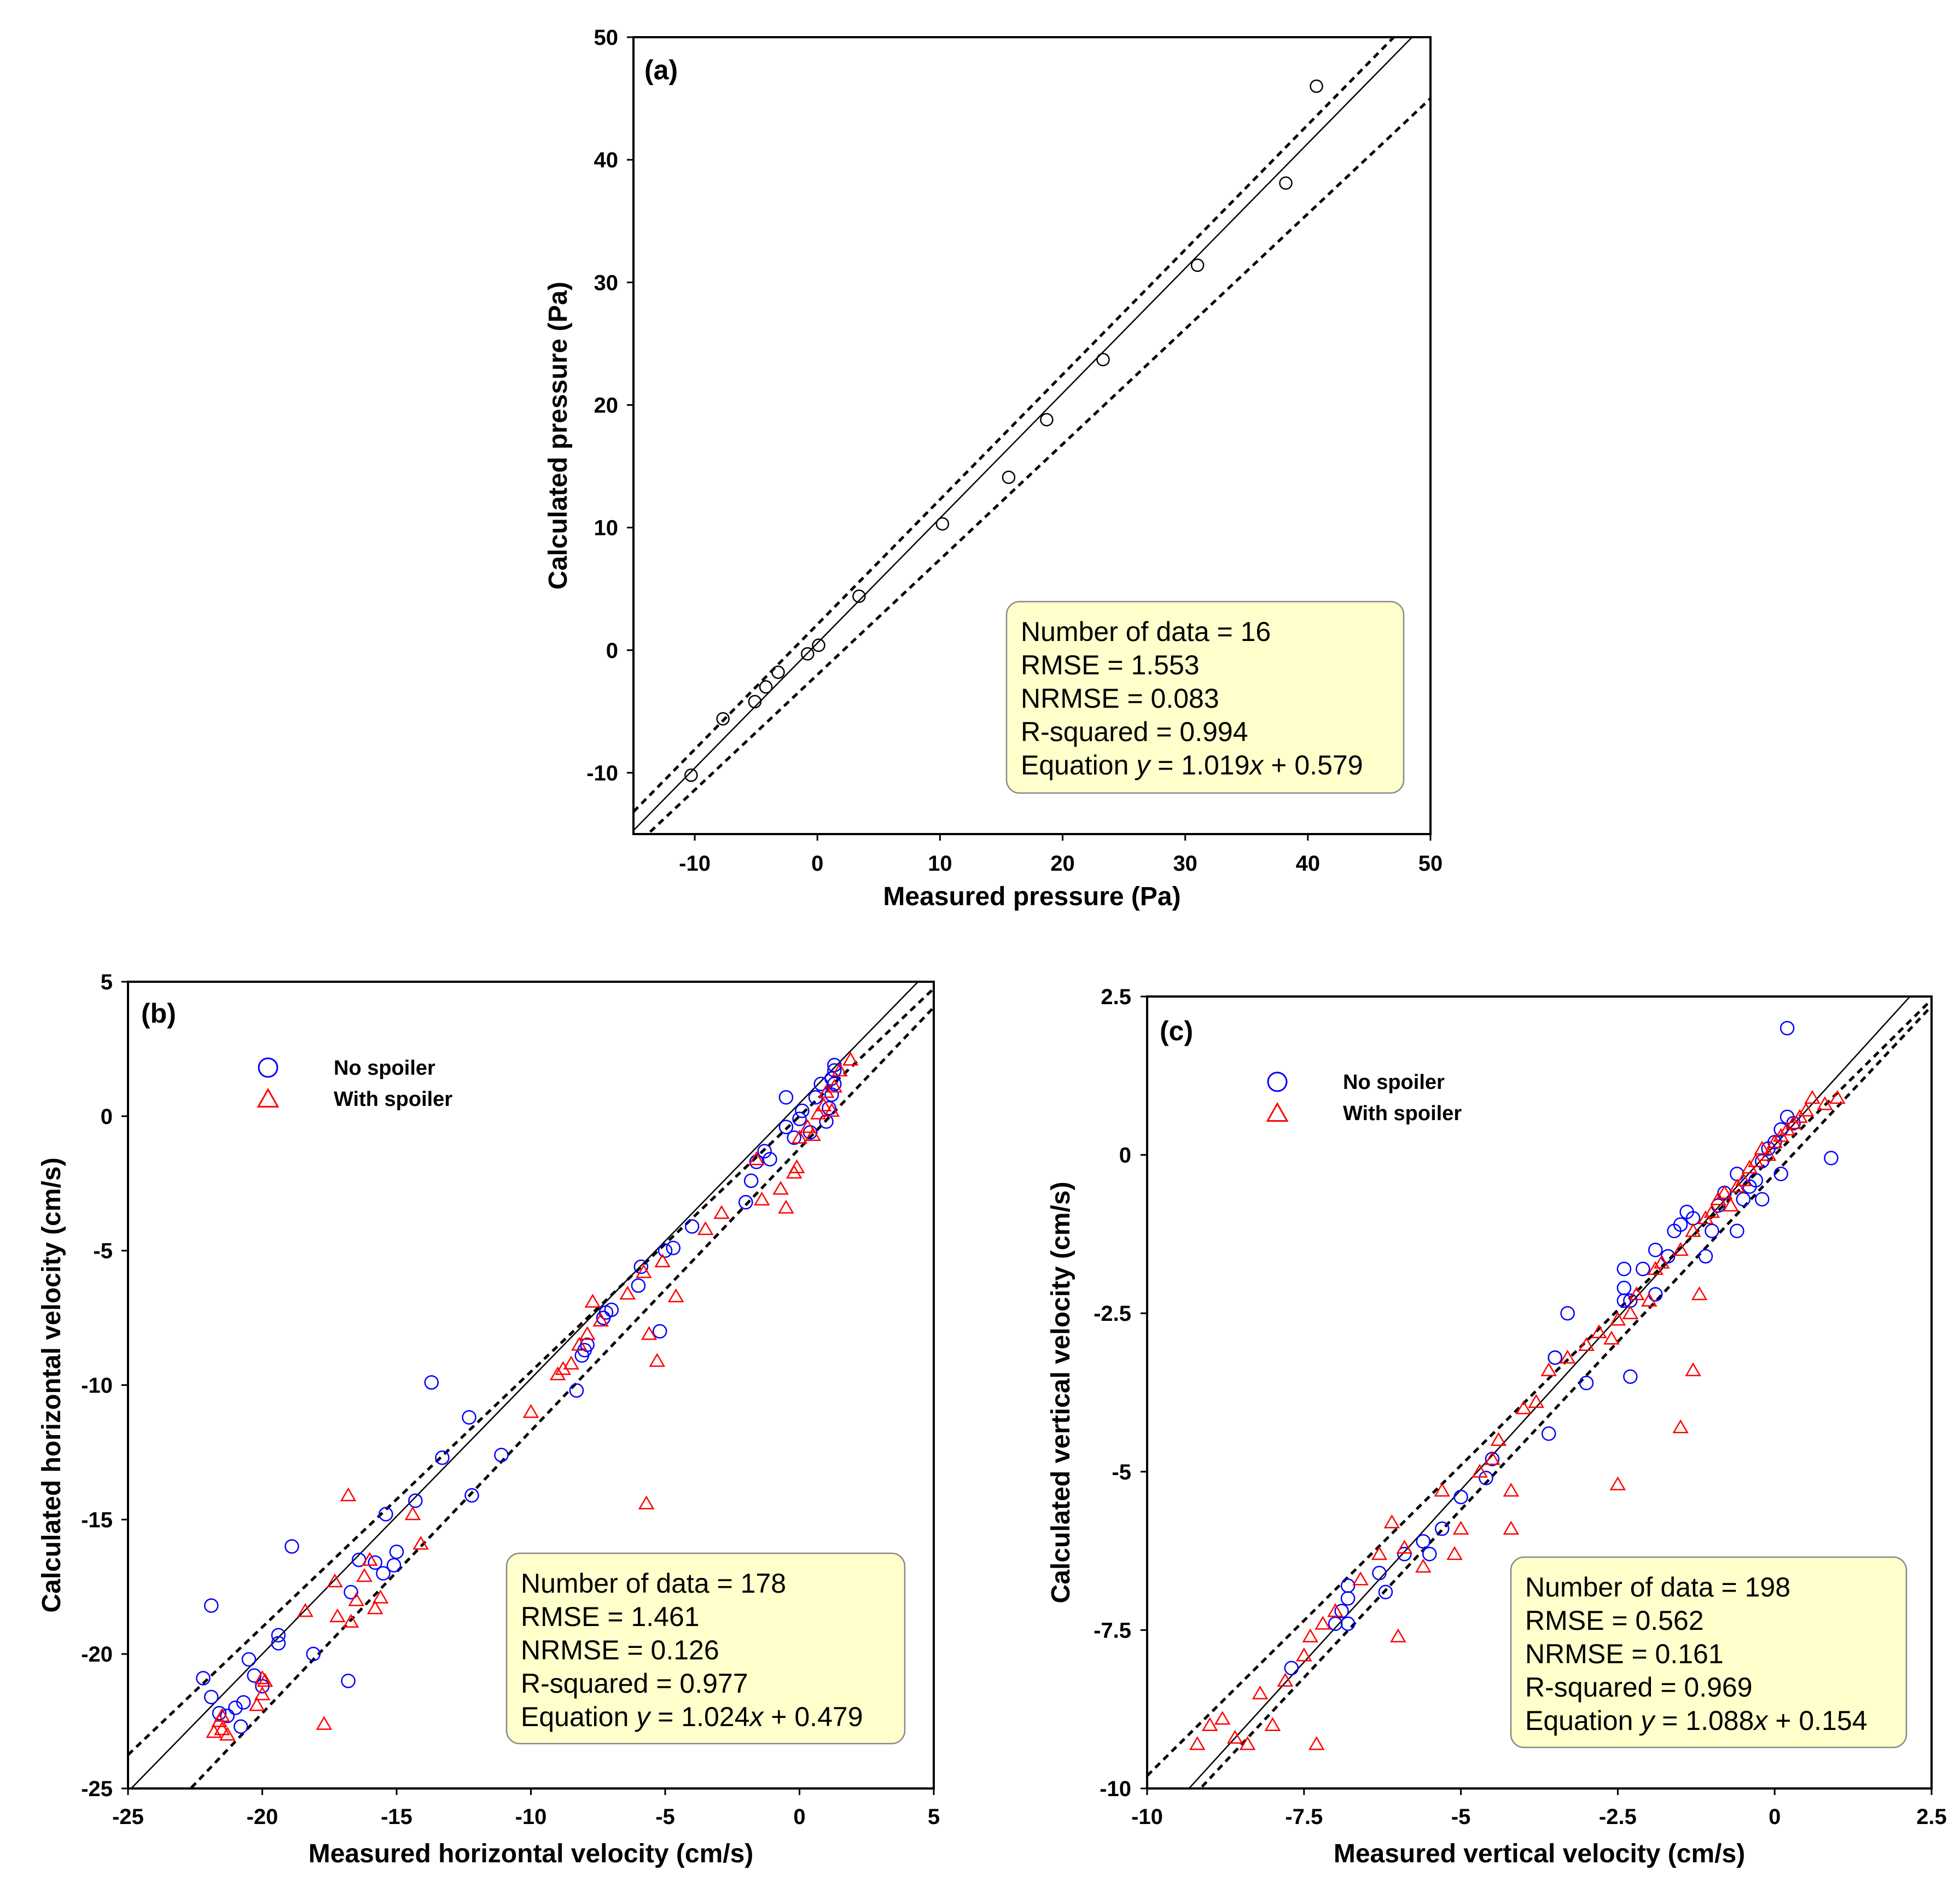 The width and height of the screenshot is (1960, 1888). I want to click on x-tick-label: 0, so click(817, 864).